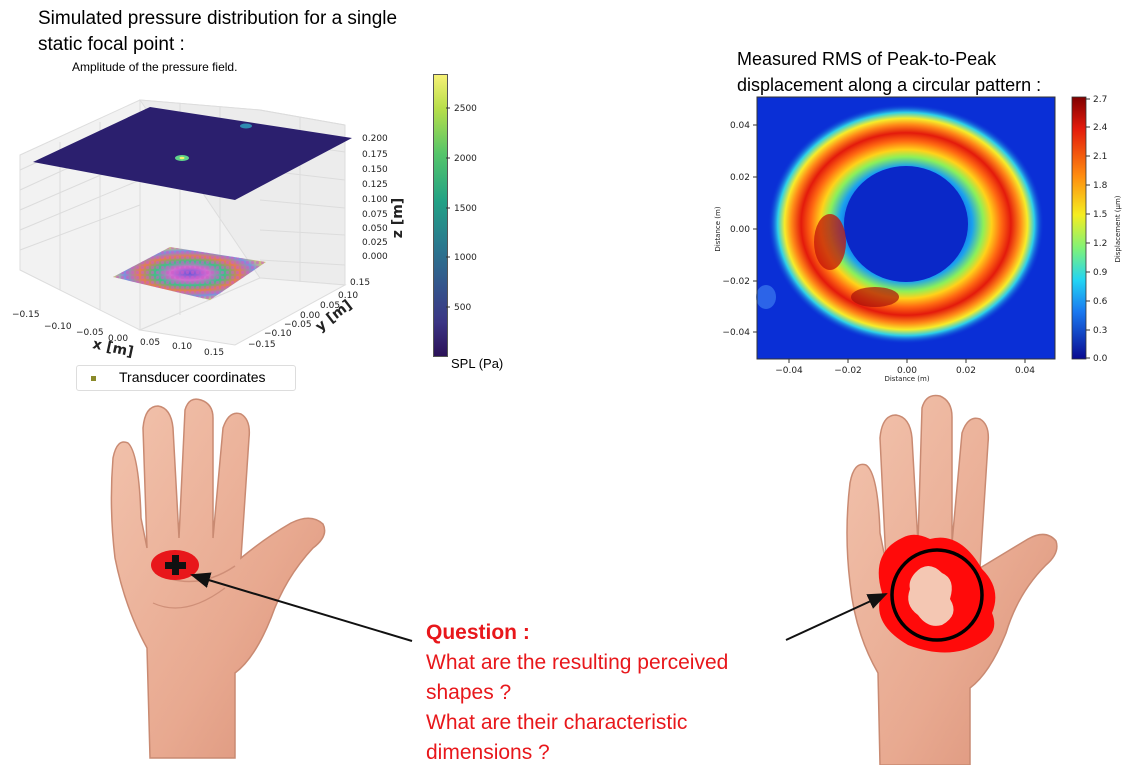  What do you see at coordinates (150, 343) in the screenshot?
I see `x-tick: 0.05` at bounding box center [150, 343].